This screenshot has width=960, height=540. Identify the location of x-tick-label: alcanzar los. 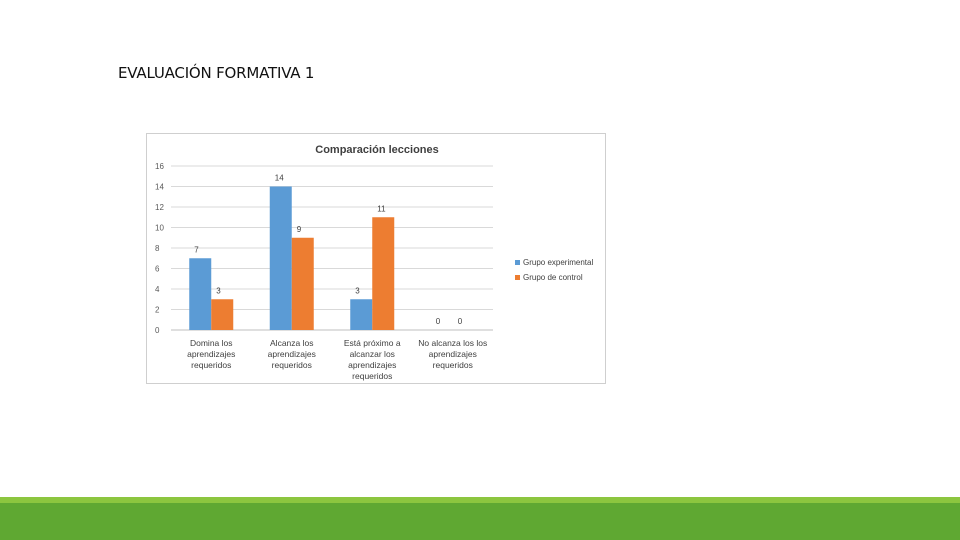
(372, 354).